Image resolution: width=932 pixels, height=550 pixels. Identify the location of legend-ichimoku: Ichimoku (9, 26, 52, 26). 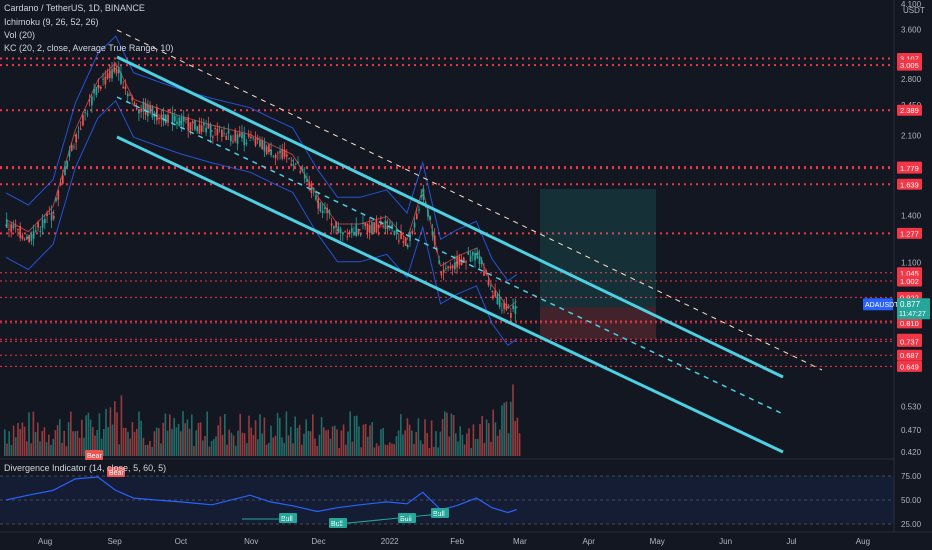
(51, 22).